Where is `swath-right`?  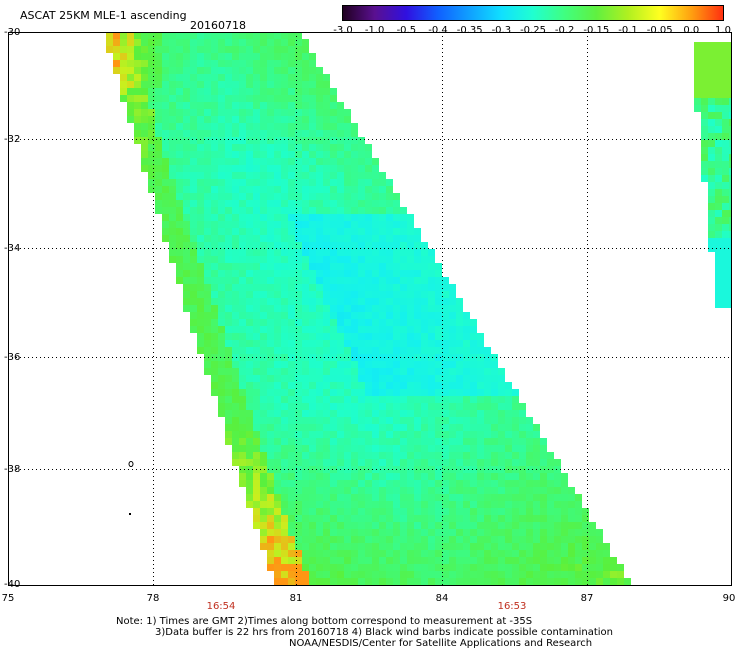
swath-right is located at coordinates (713, 175).